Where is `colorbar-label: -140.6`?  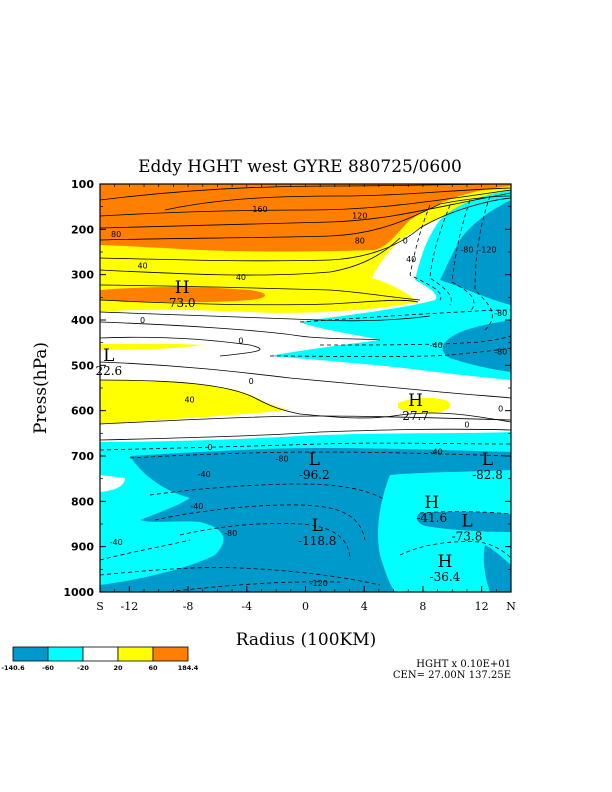 colorbar-label: -140.6 is located at coordinates (13, 668).